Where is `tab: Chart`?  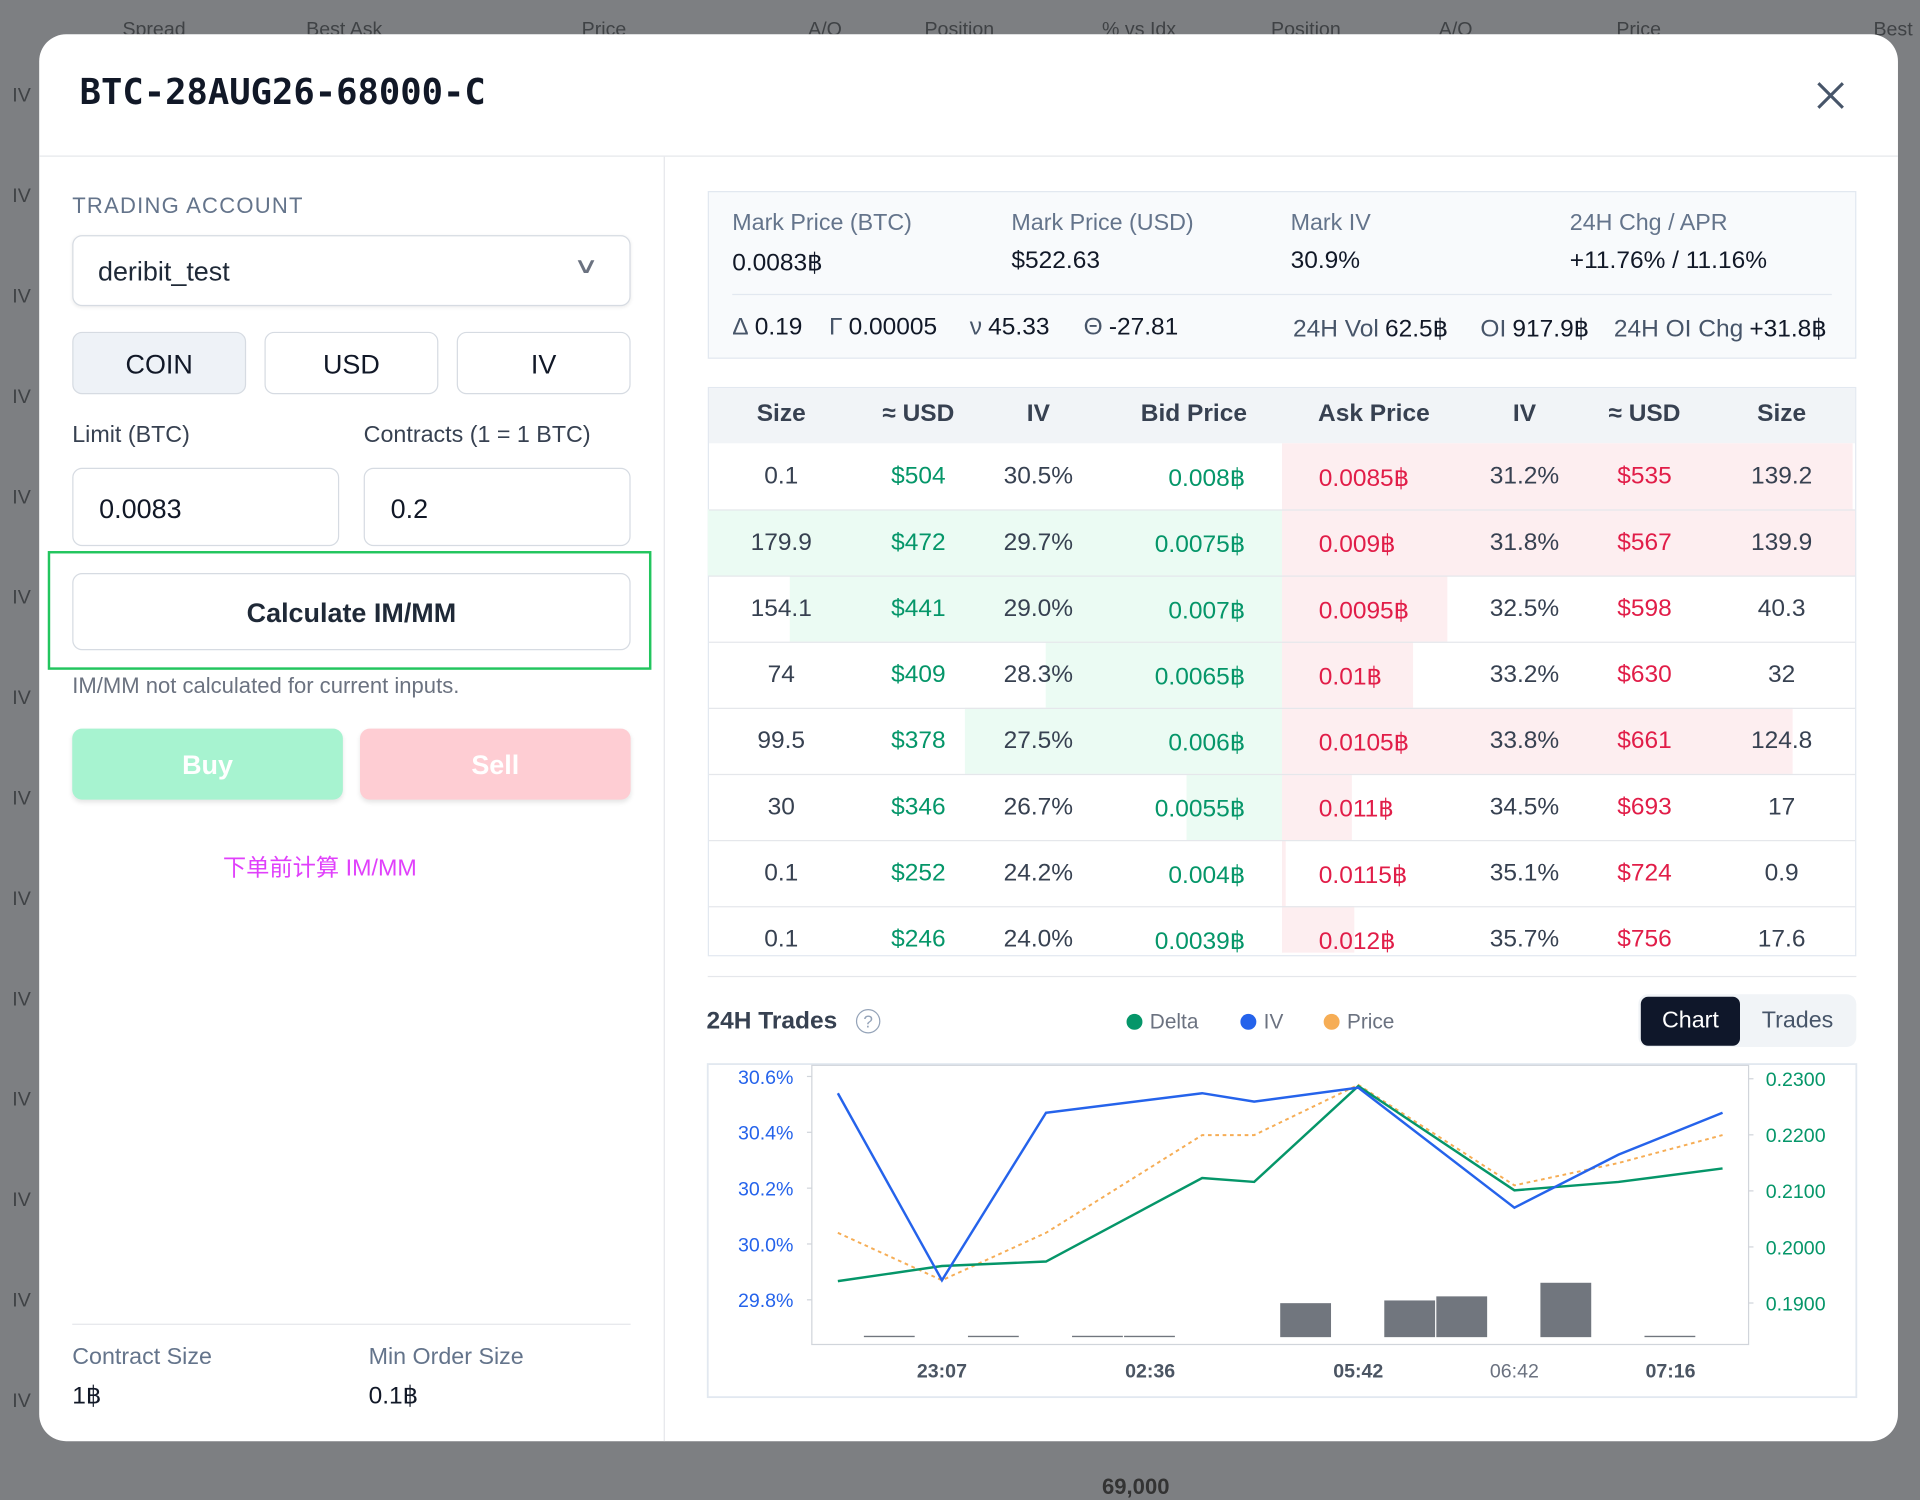
tab: Chart is located at coordinates (1690, 1021).